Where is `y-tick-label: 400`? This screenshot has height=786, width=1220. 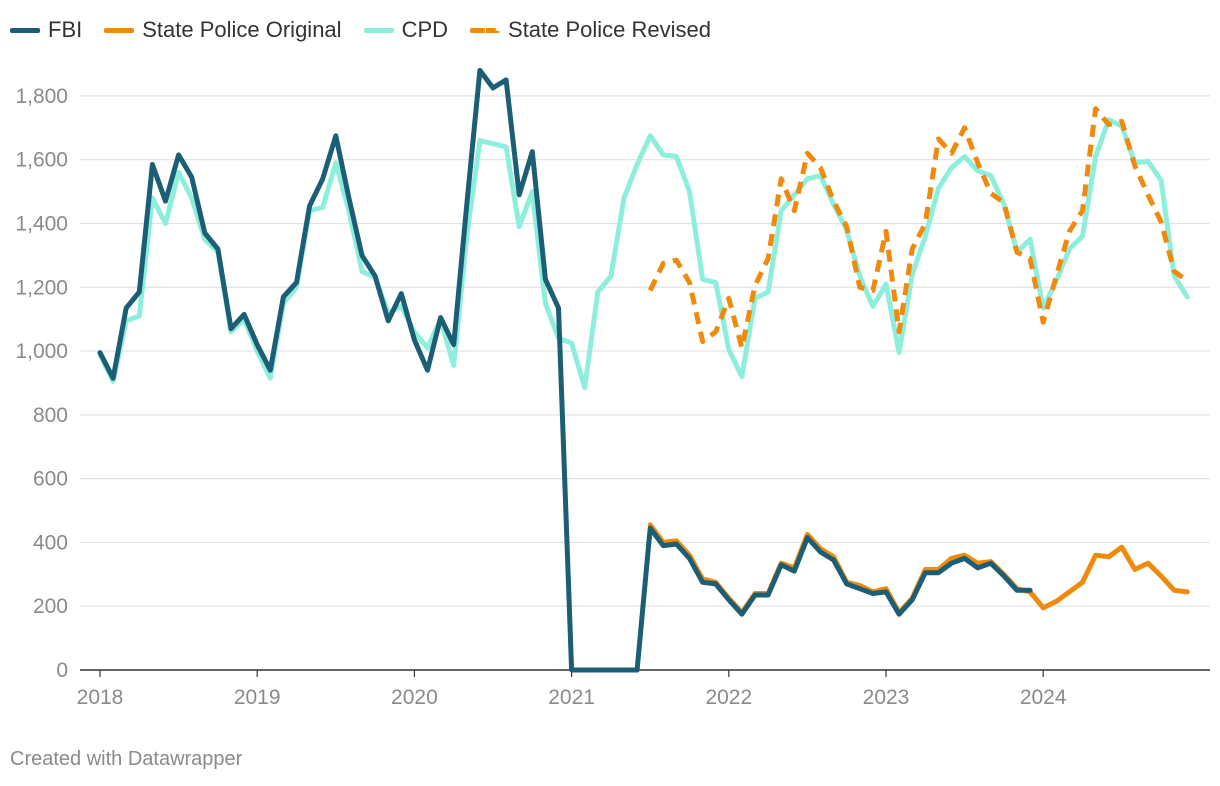 y-tick-label: 400 is located at coordinates (50, 542).